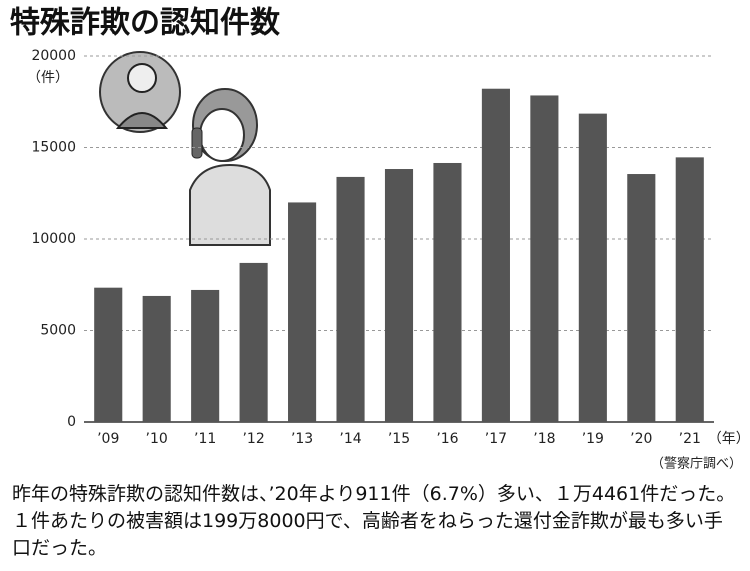 The width and height of the screenshot is (750, 571). Describe the element at coordinates (58, 331) in the screenshot. I see `y-tick-label: 5000` at that location.